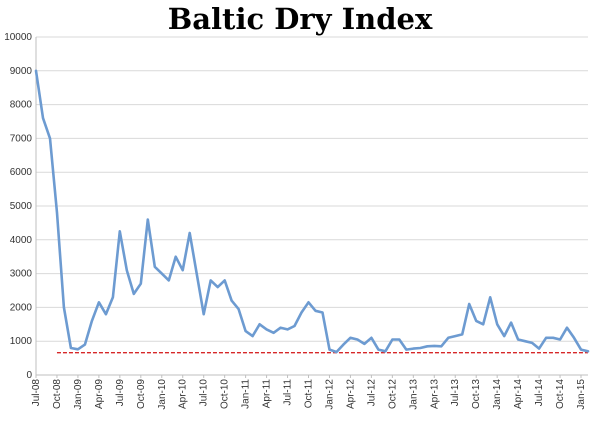 The image size is (600, 433). I want to click on x-tick-label: Oct-08, so click(57, 394).